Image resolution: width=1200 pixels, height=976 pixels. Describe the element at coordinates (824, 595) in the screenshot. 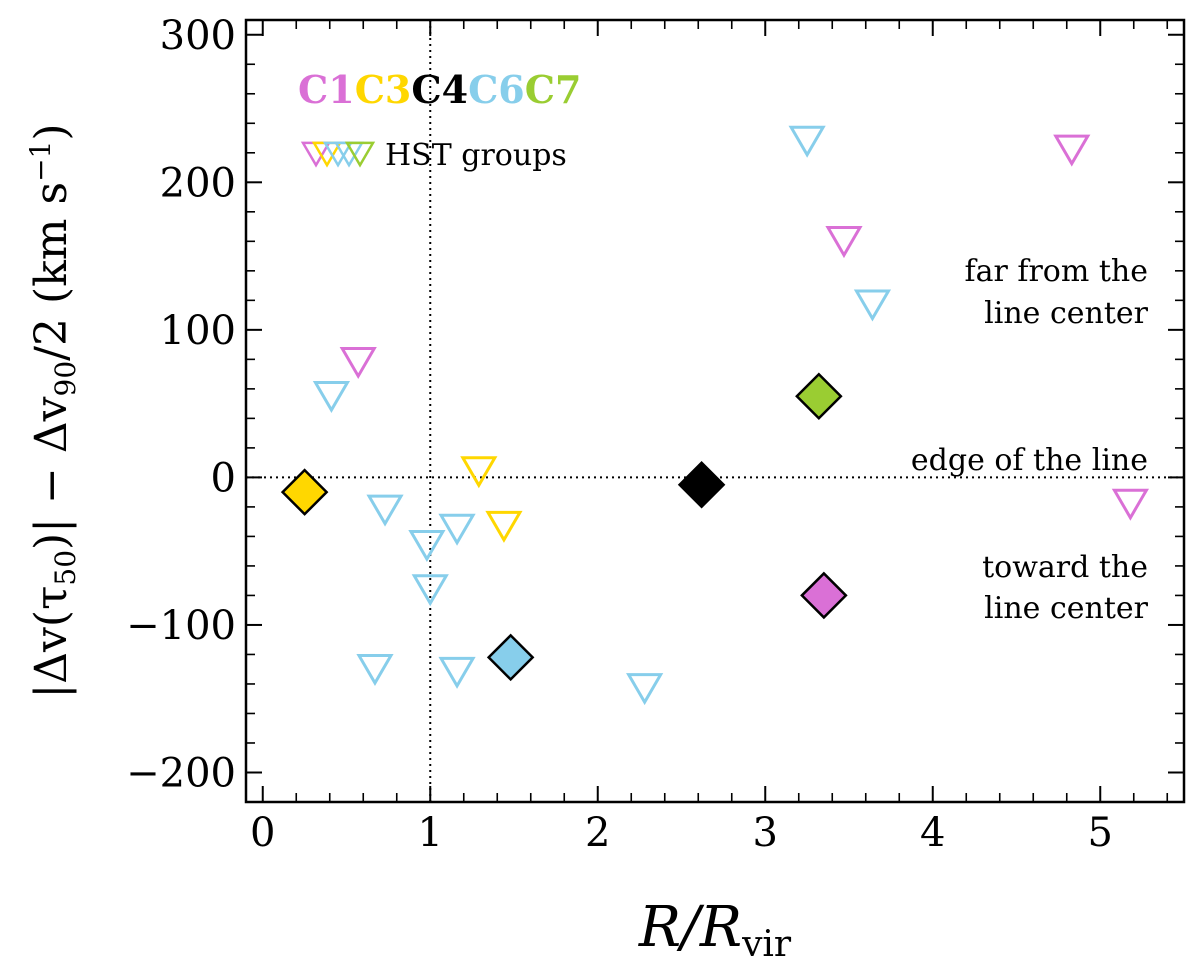

I see `point-c1-diamond` at that location.